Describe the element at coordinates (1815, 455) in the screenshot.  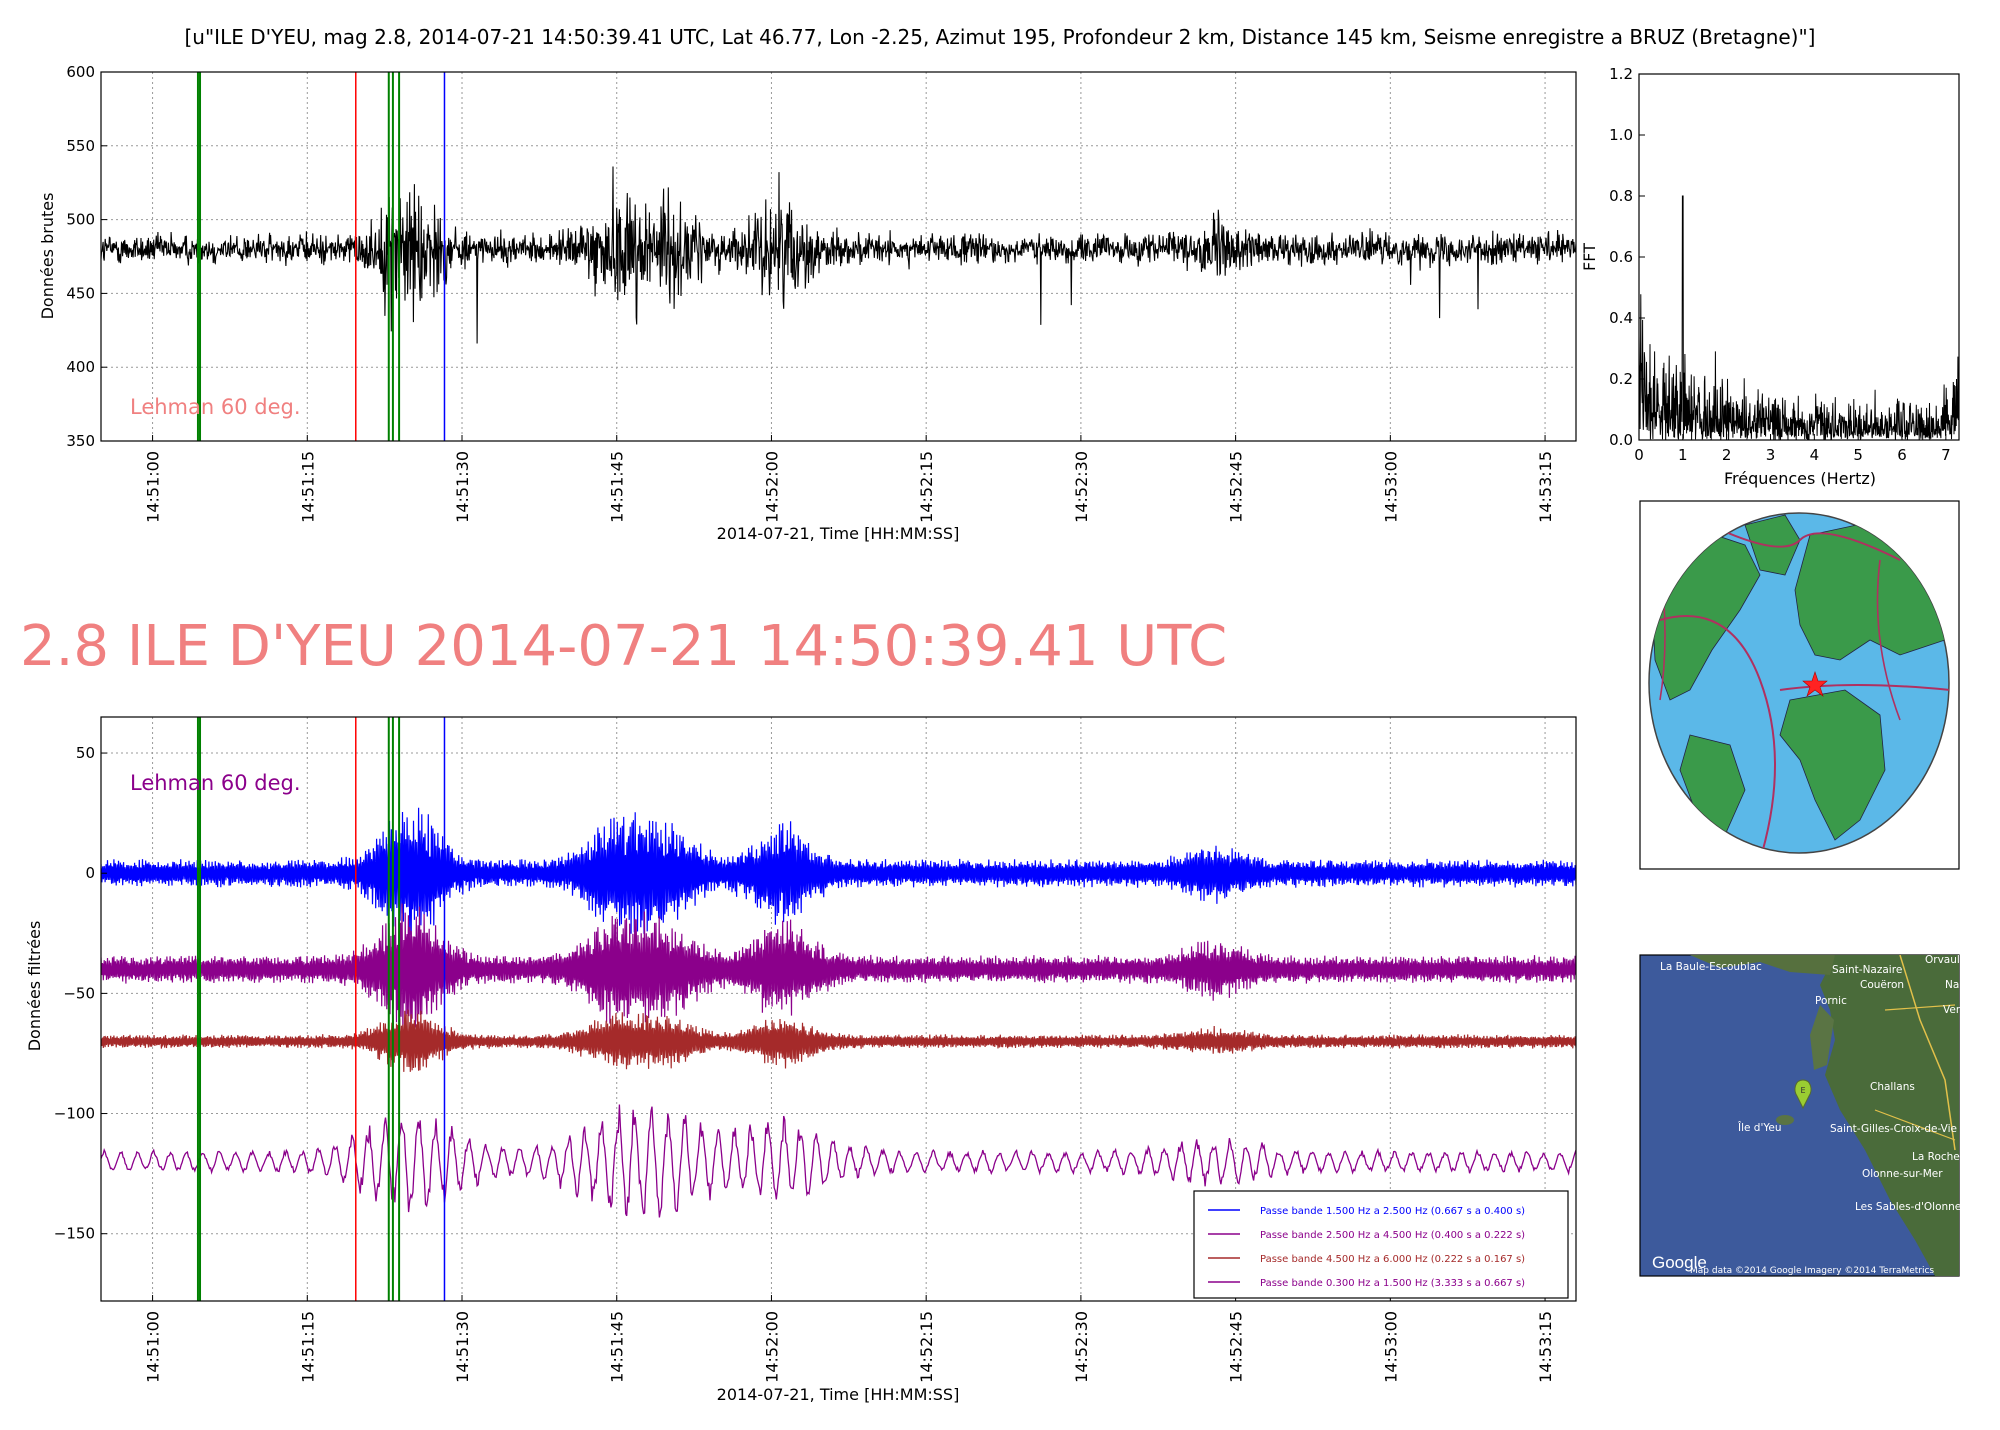
I see `fft-xtick-4: 4` at that location.